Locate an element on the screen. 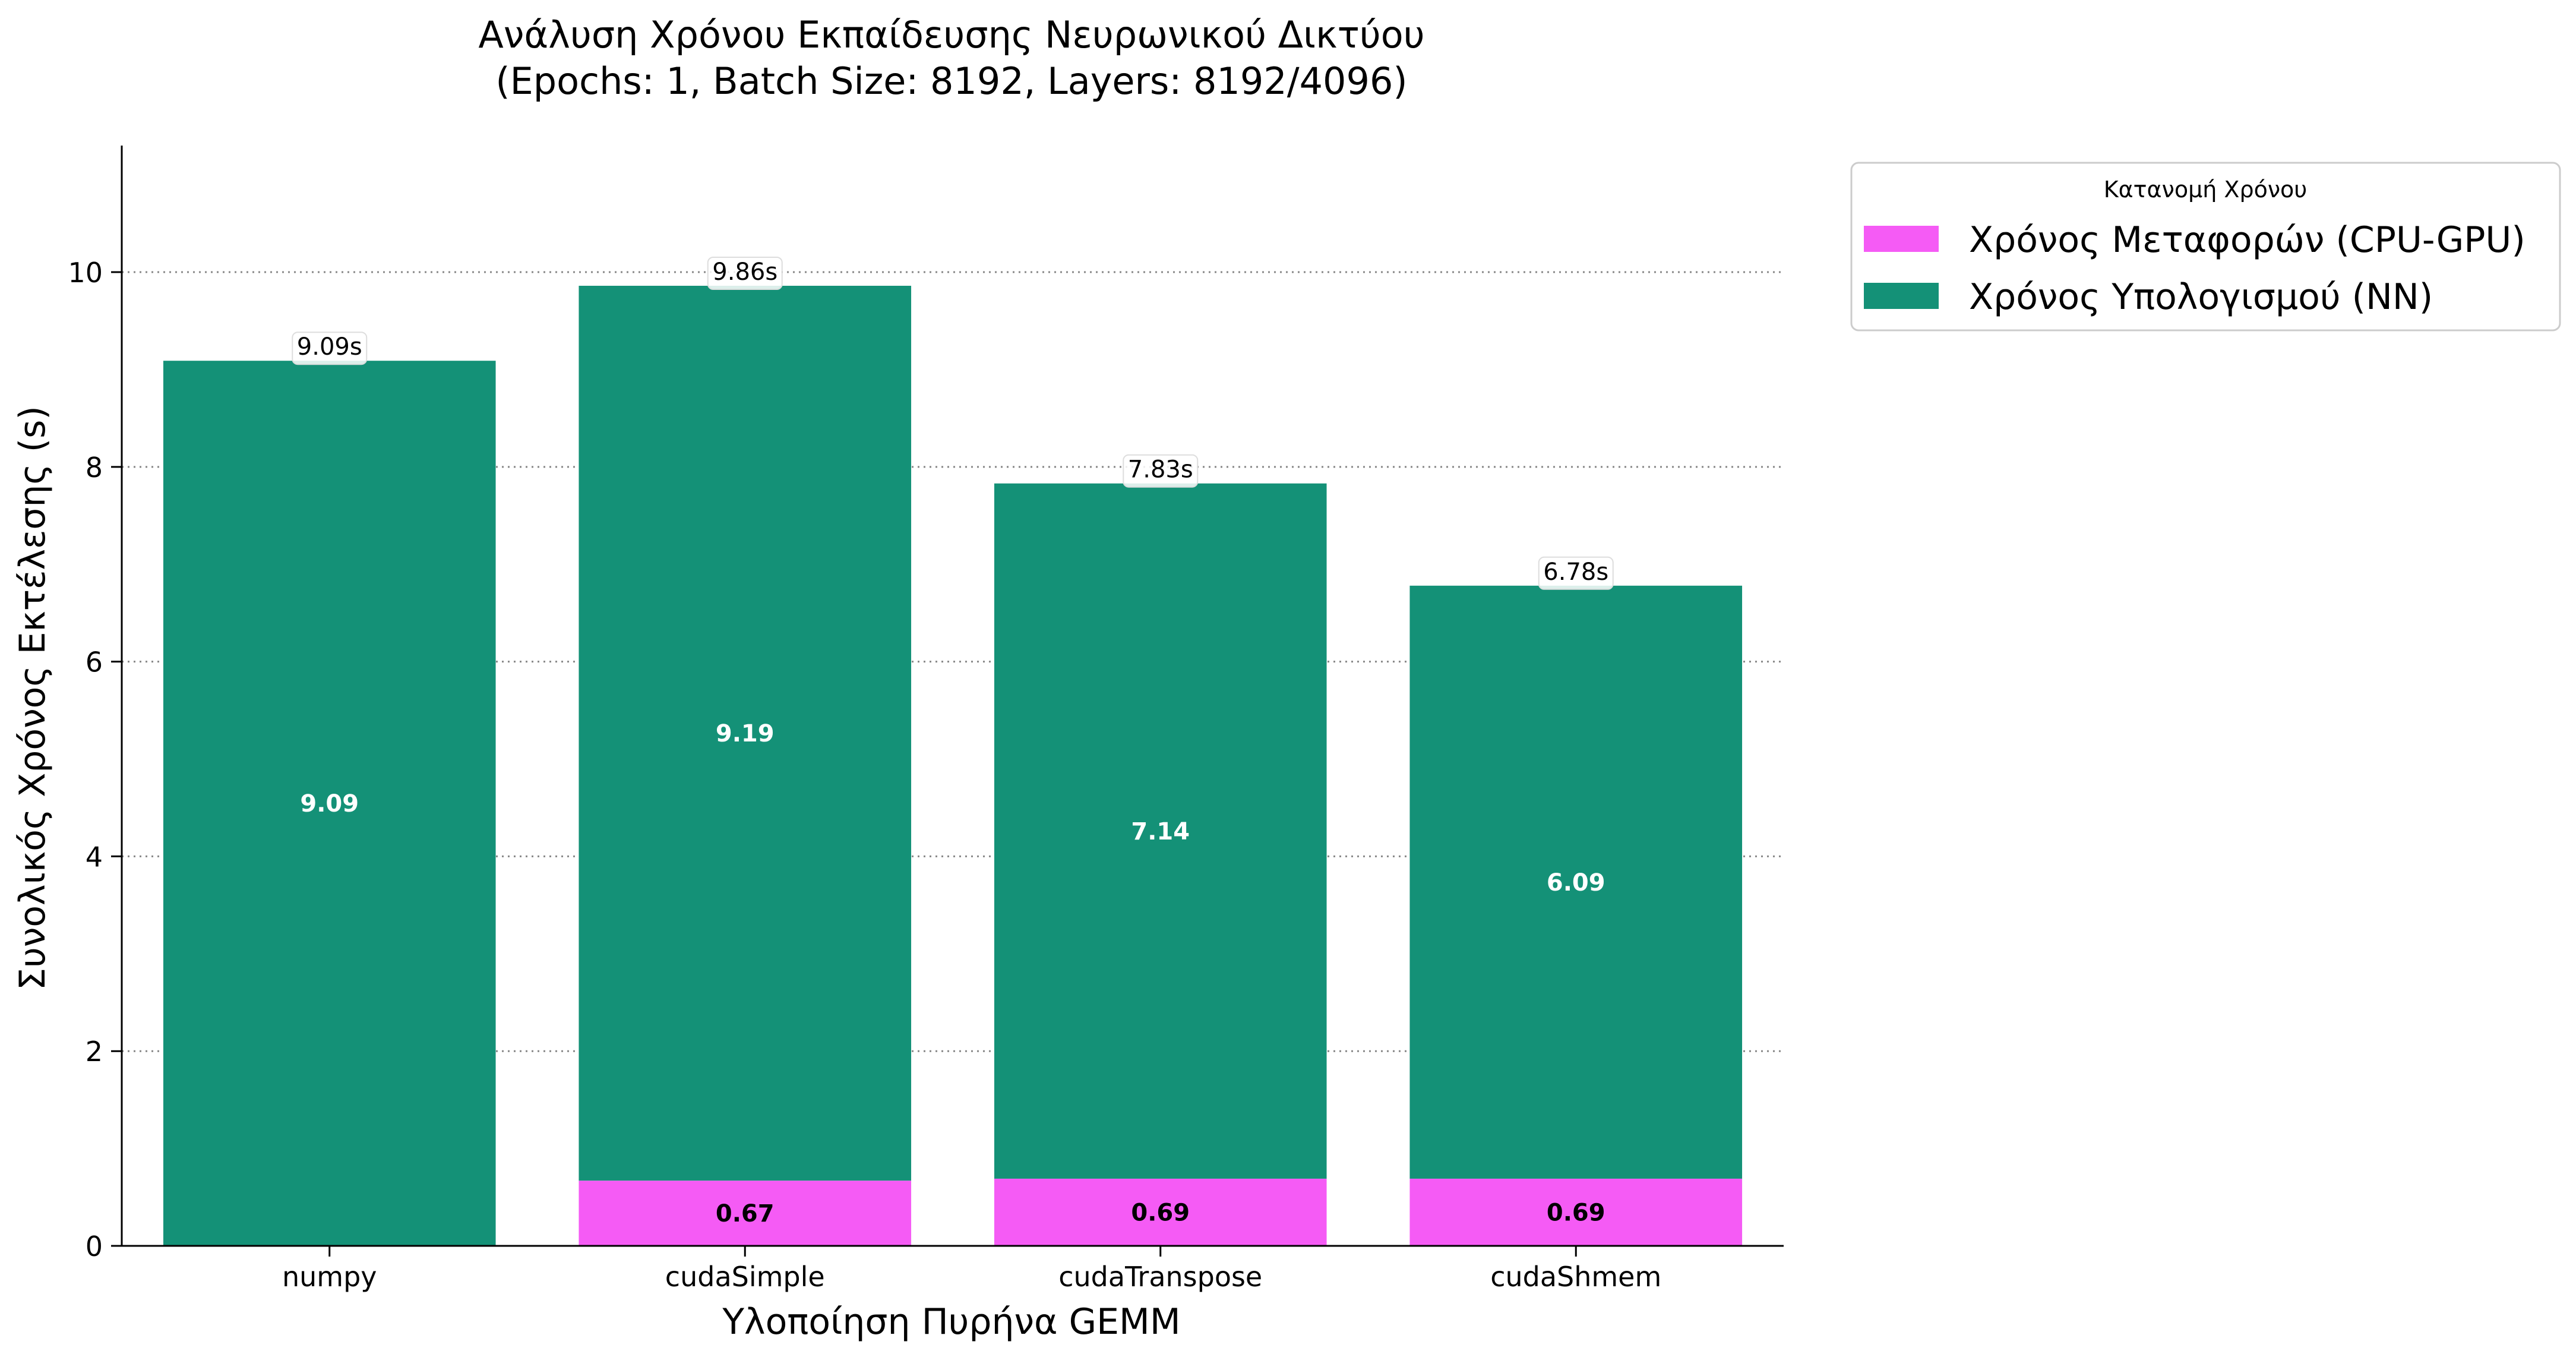 This screenshot has height=1354, width=2576. x-tick-label: cudaSimple is located at coordinates (745, 1277).